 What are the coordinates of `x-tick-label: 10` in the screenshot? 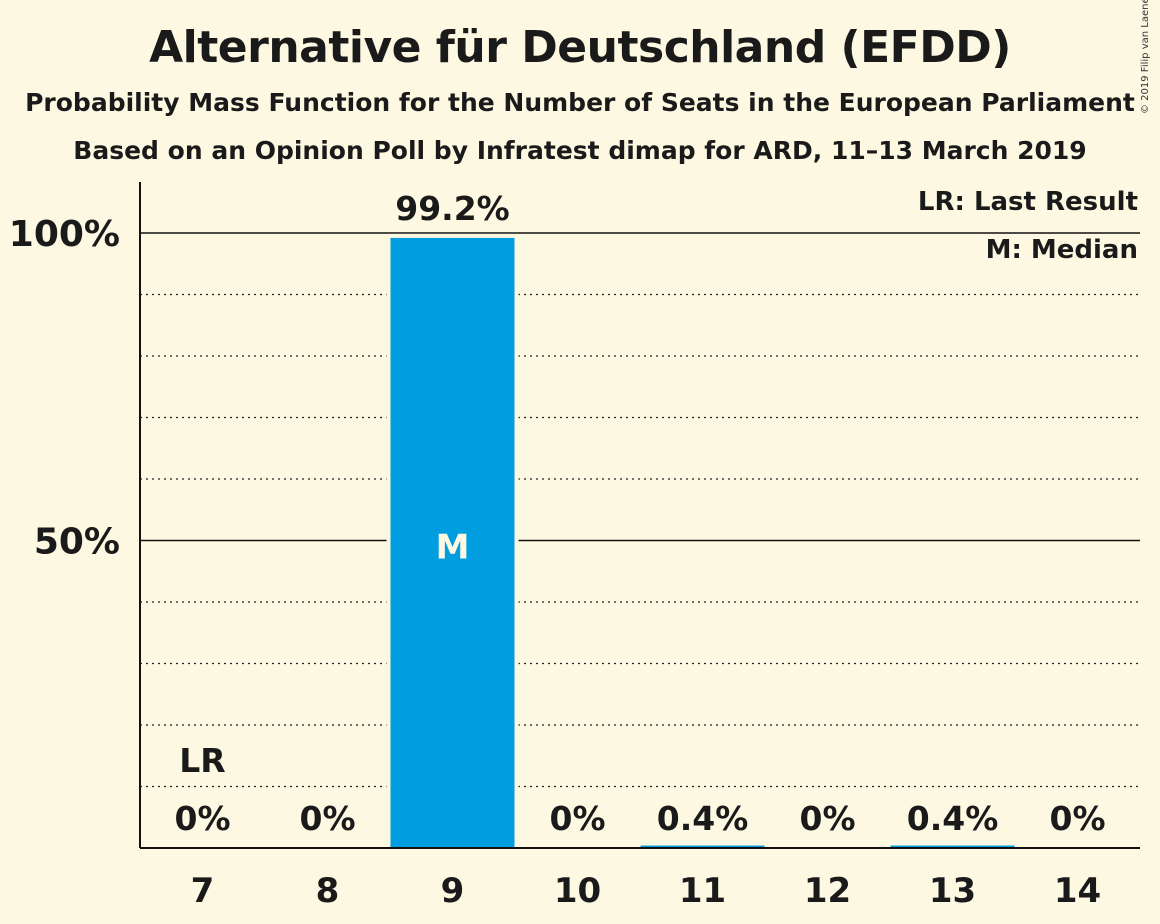 It's located at (577, 891).